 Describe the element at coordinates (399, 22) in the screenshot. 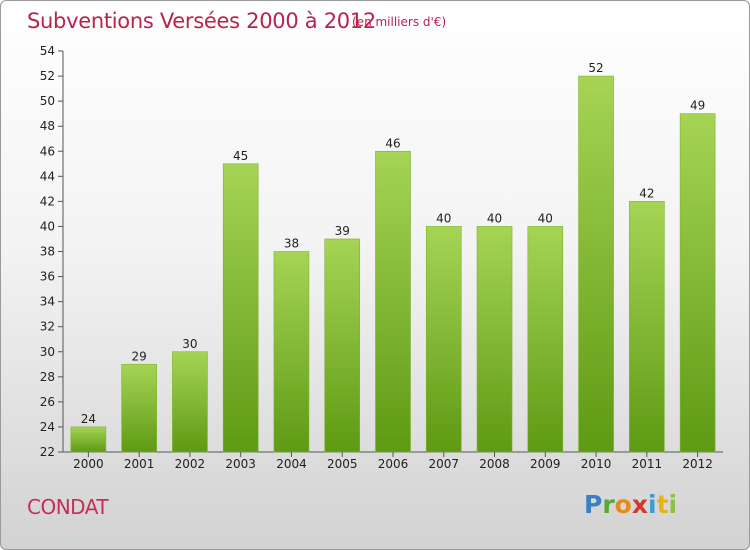

I see `chart-subtitle: (en milliers d'€)` at that location.